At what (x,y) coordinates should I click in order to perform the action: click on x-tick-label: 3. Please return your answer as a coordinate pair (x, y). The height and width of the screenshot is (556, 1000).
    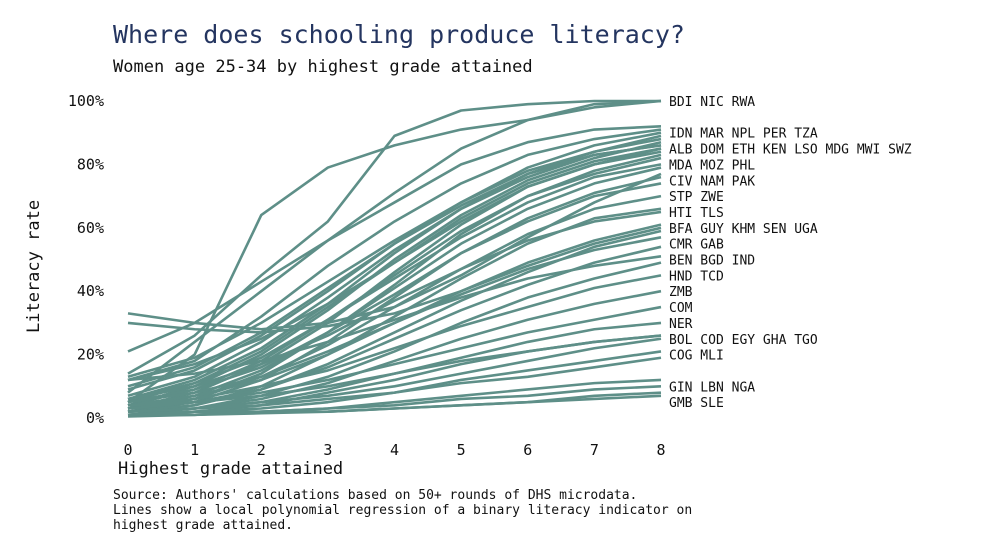
    Looking at the image, I should click on (327, 450).